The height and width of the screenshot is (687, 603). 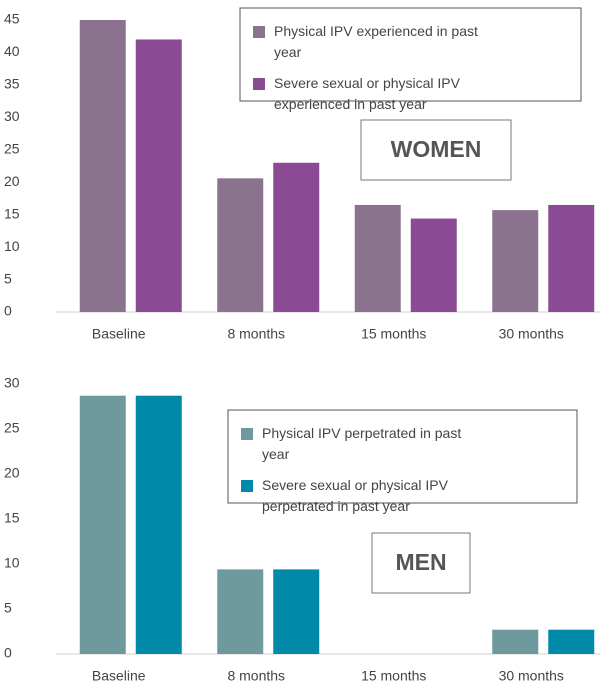 I want to click on y-tick-label: 40, so click(x=12, y=51).